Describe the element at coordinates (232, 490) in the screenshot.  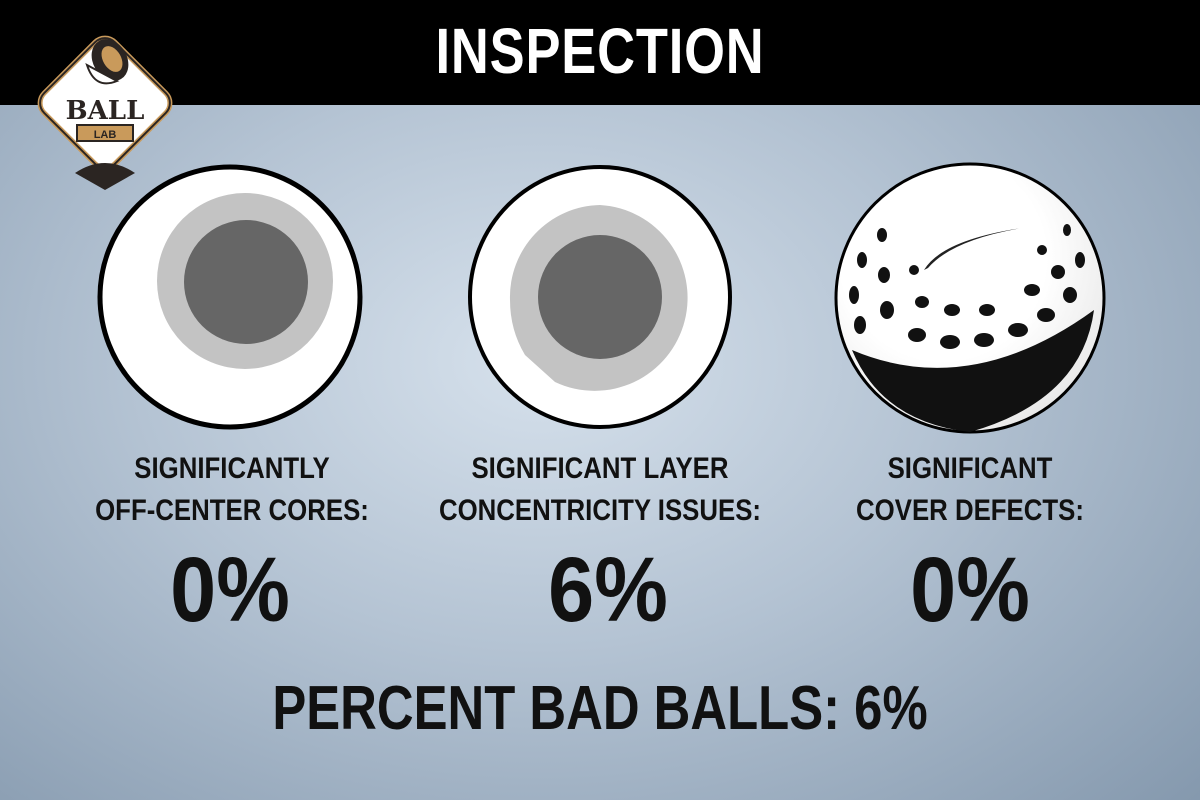
I see `metric-label-off-center-cores: SIGNIFICANTLY OFF-CENTER CORES:` at that location.